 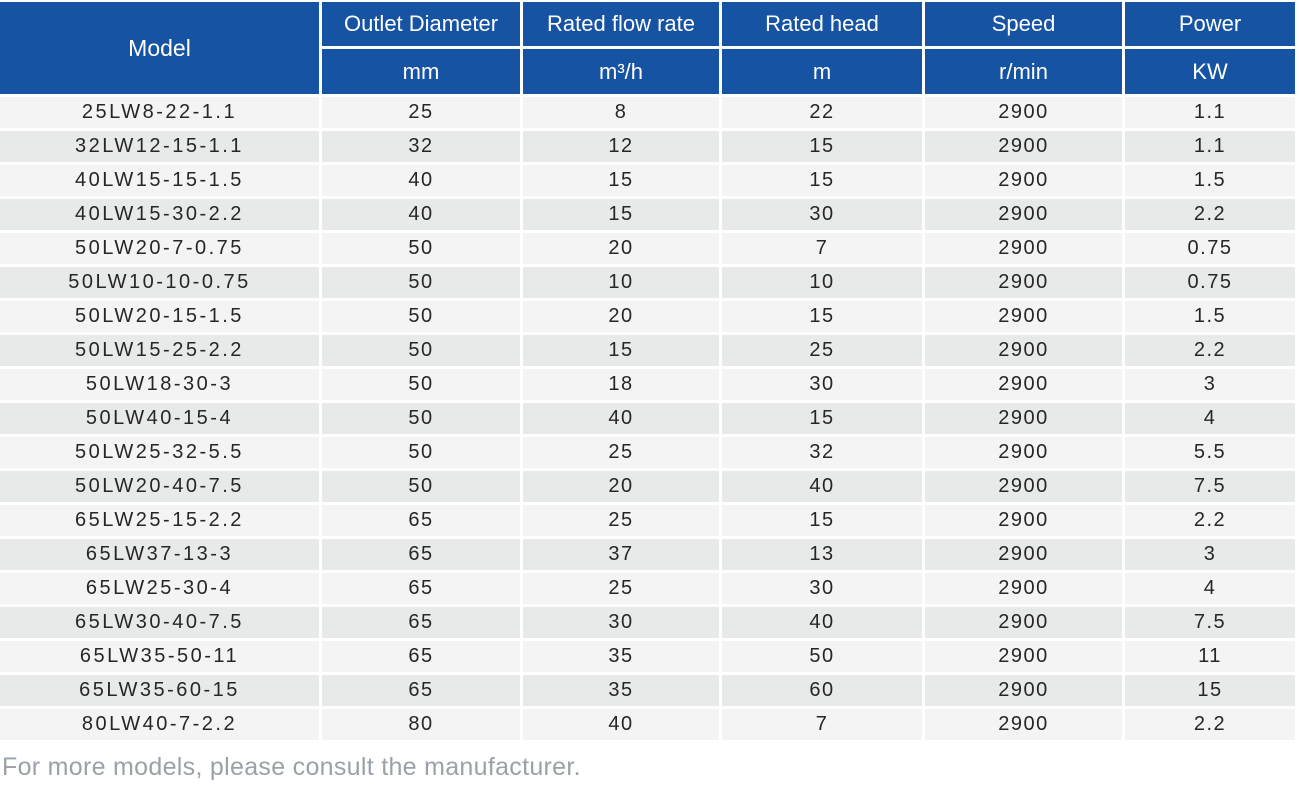 What do you see at coordinates (822, 282) in the screenshot?
I see `rated-head-cell: 10` at bounding box center [822, 282].